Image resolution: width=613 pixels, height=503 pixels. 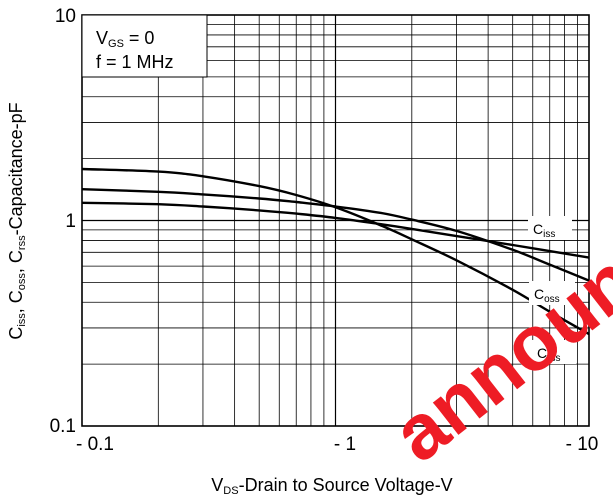 I want to click on x-axis-label: VDS-Drain to Source Voltage-V, so click(x=331, y=486).